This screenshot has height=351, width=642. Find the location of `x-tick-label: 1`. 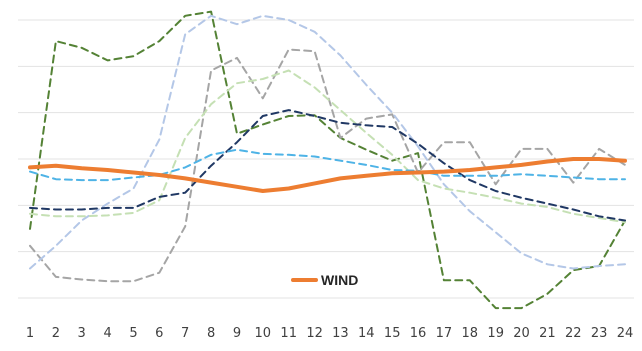

x-tick-label: 1 is located at coordinates (30, 333).